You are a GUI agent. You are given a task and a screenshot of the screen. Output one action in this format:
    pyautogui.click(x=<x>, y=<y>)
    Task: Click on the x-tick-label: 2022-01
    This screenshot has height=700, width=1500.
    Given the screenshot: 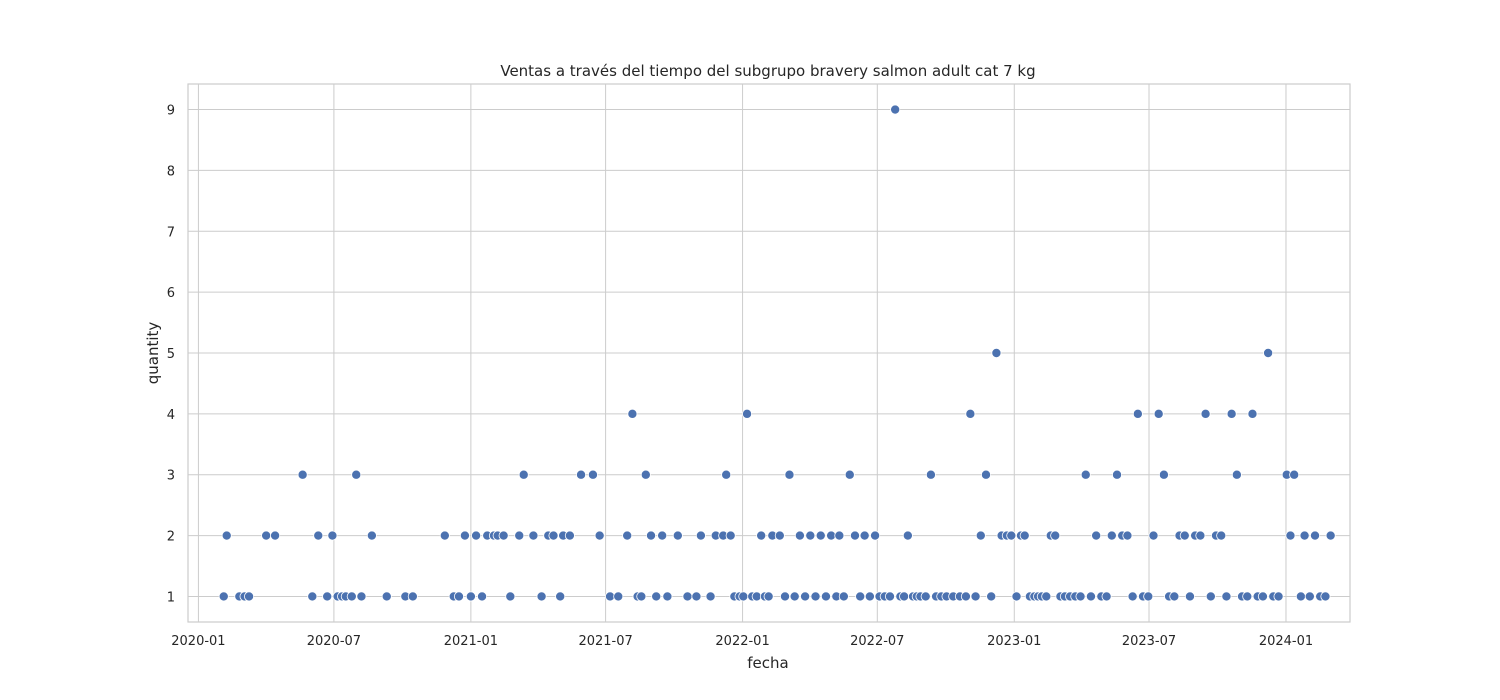 What is the action you would take?
    pyautogui.click(x=742, y=641)
    